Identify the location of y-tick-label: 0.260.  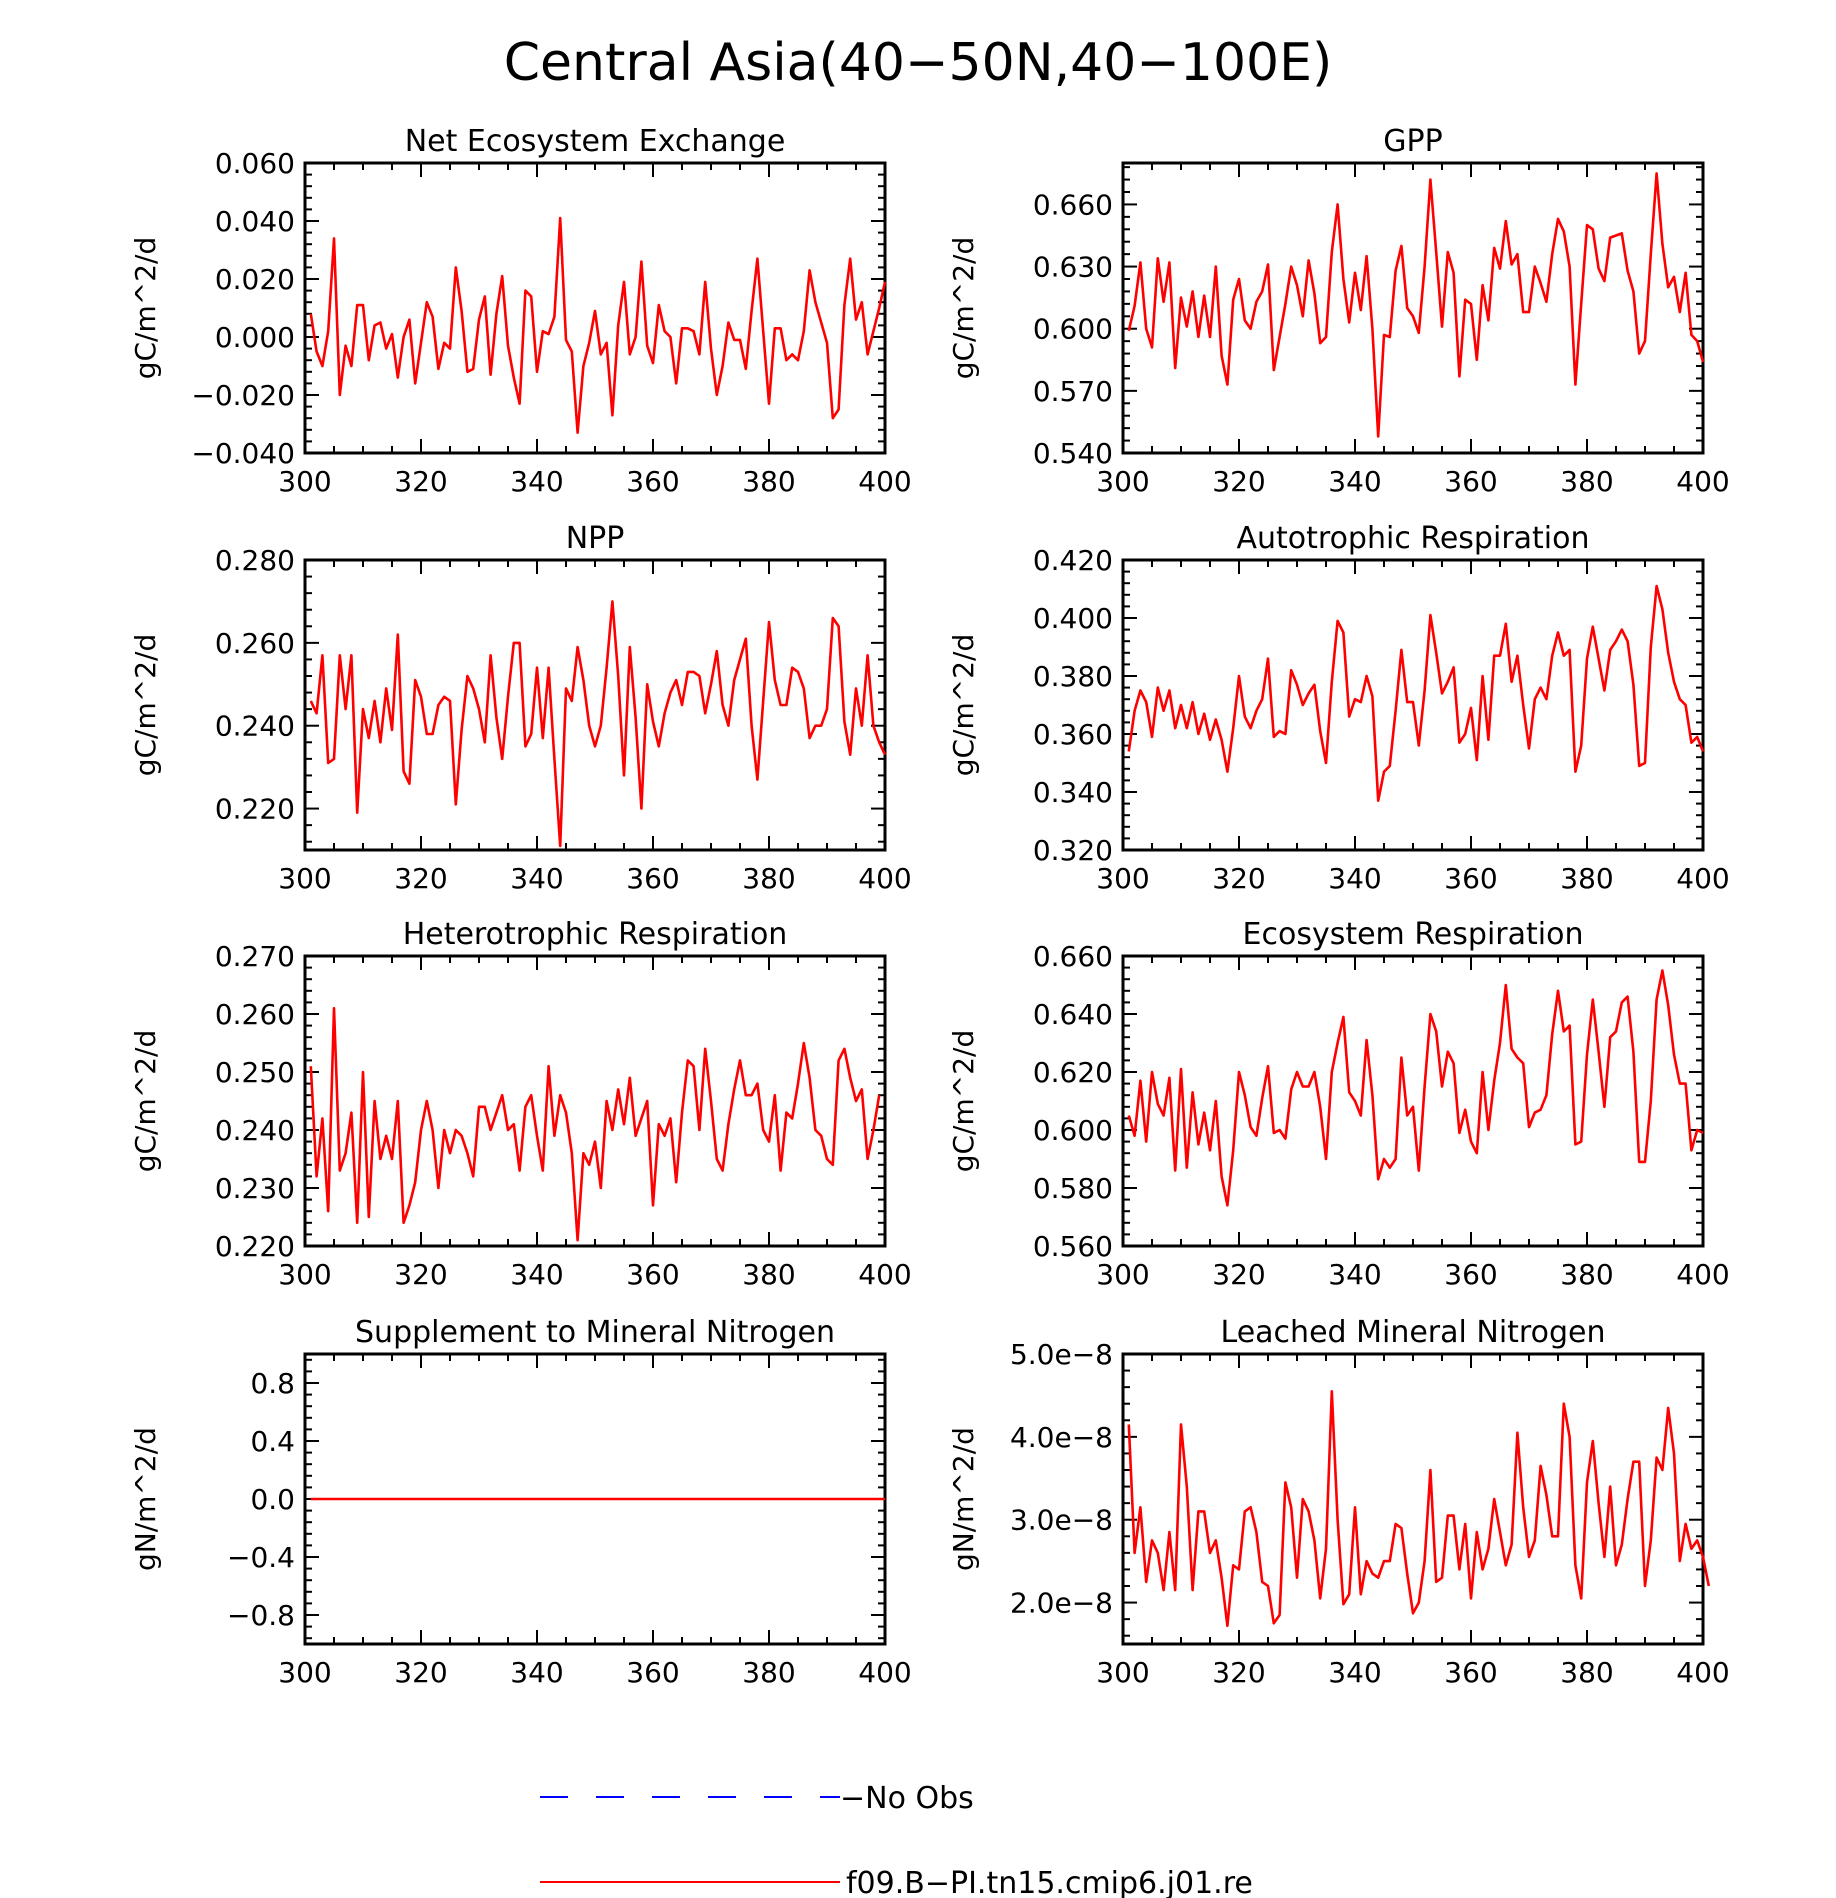
(255, 643).